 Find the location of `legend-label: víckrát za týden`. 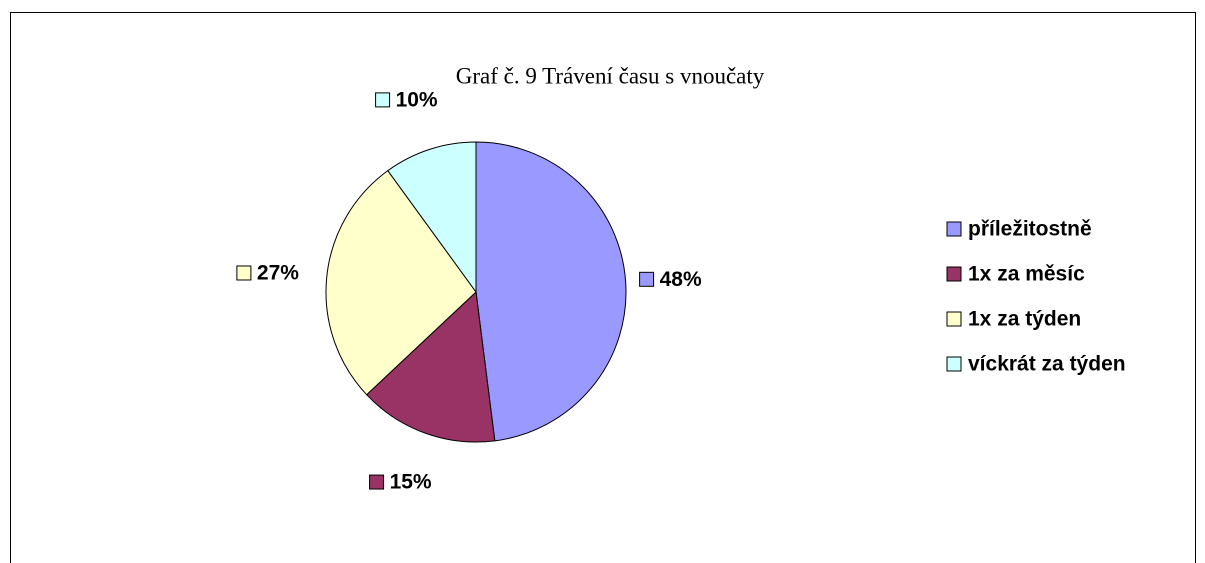

legend-label: víckrát za týden is located at coordinates (1047, 364).